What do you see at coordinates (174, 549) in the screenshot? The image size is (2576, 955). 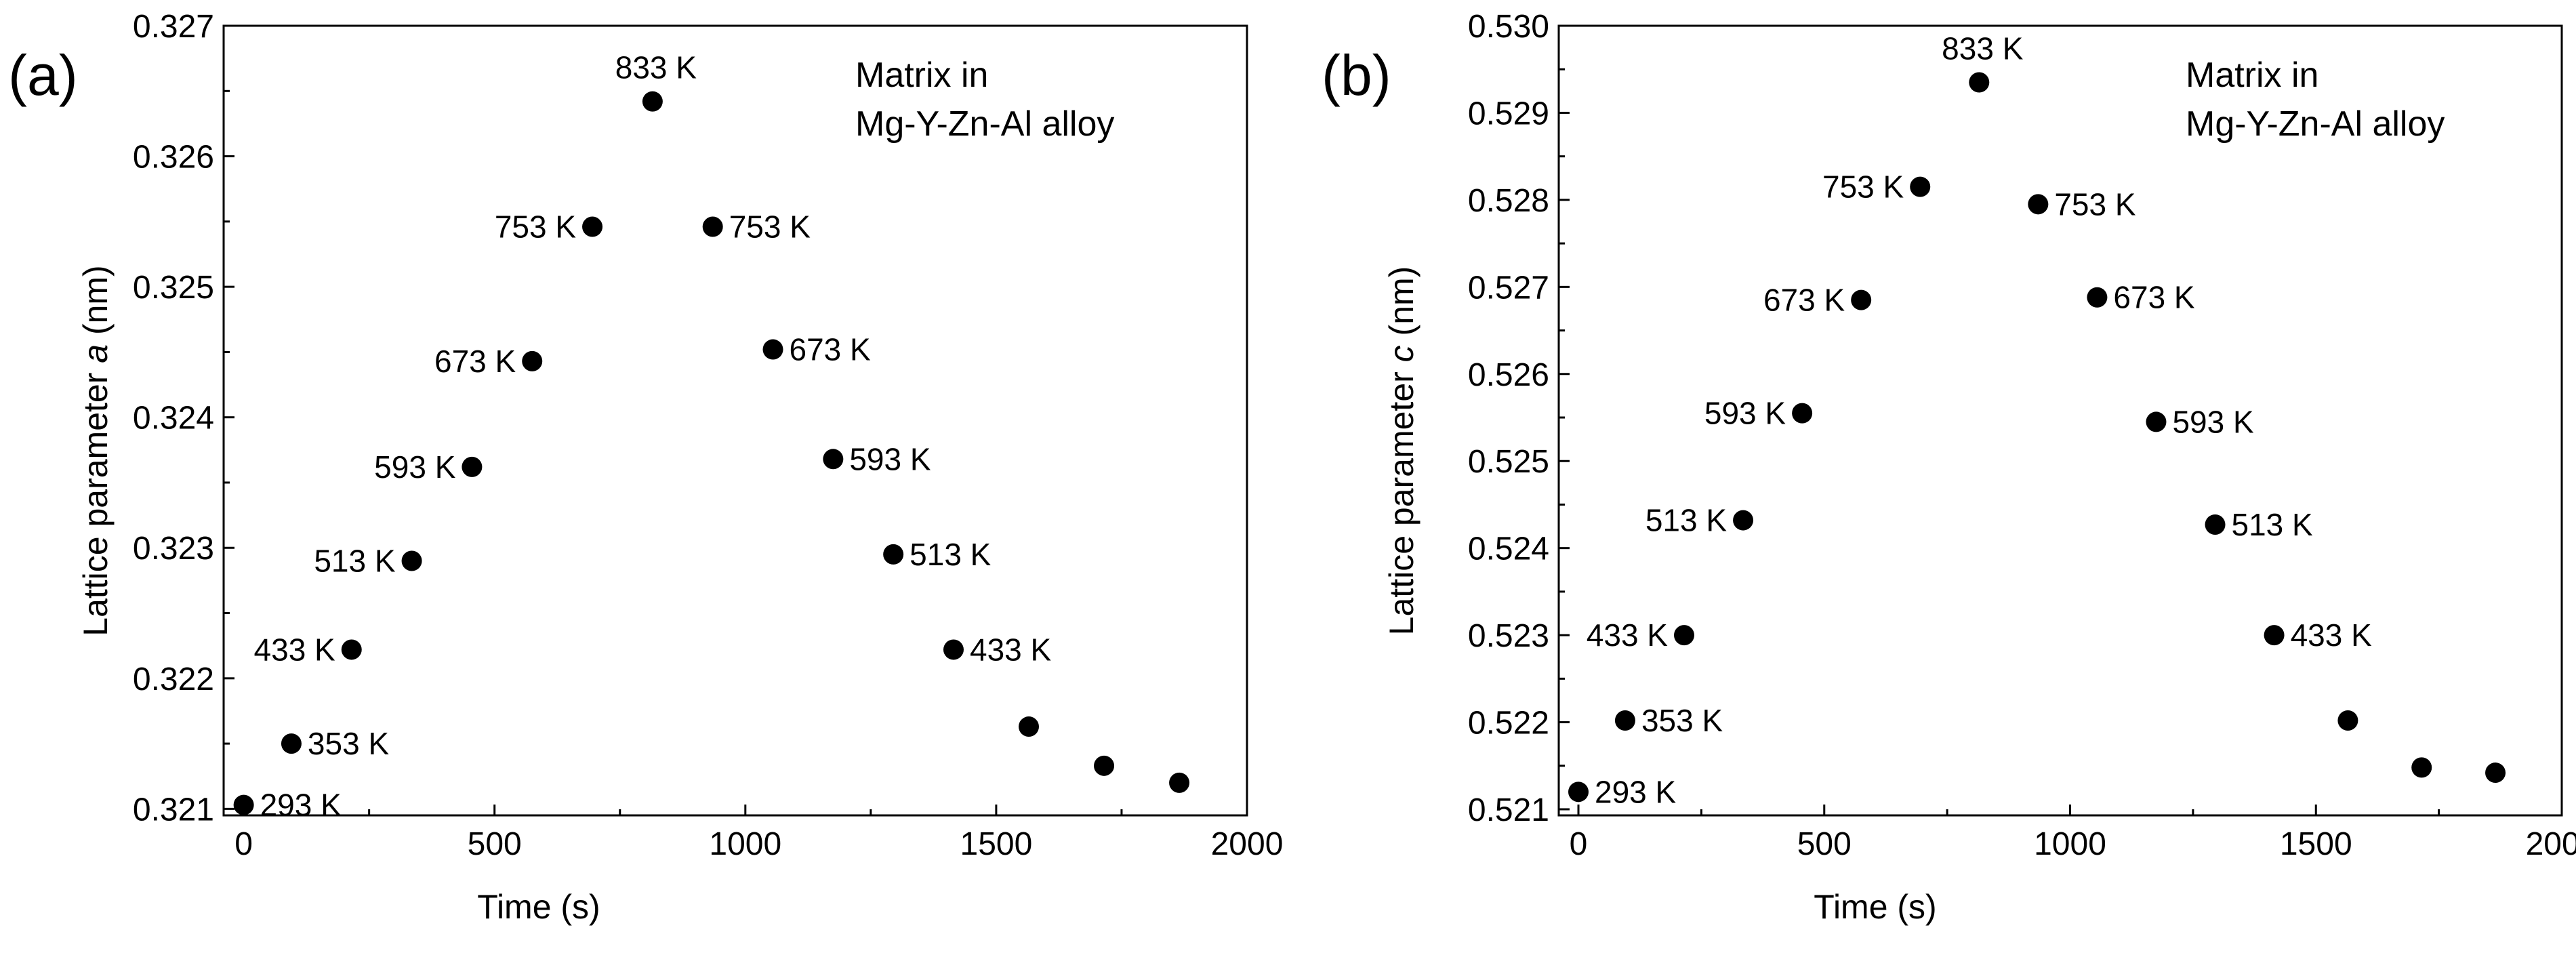 I see `y-tick-label: 0.323` at bounding box center [174, 549].